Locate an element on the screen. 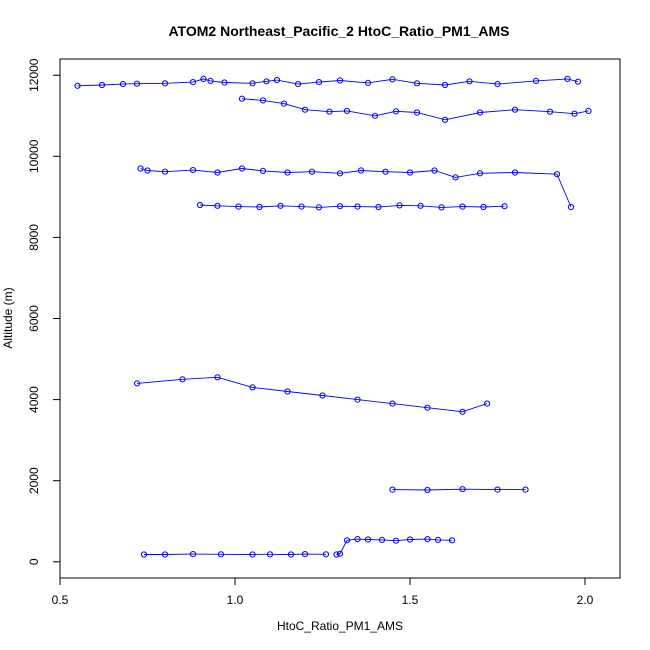  x-axis-label: HtoC_Ratio_PM1_AMS is located at coordinates (340, 626).